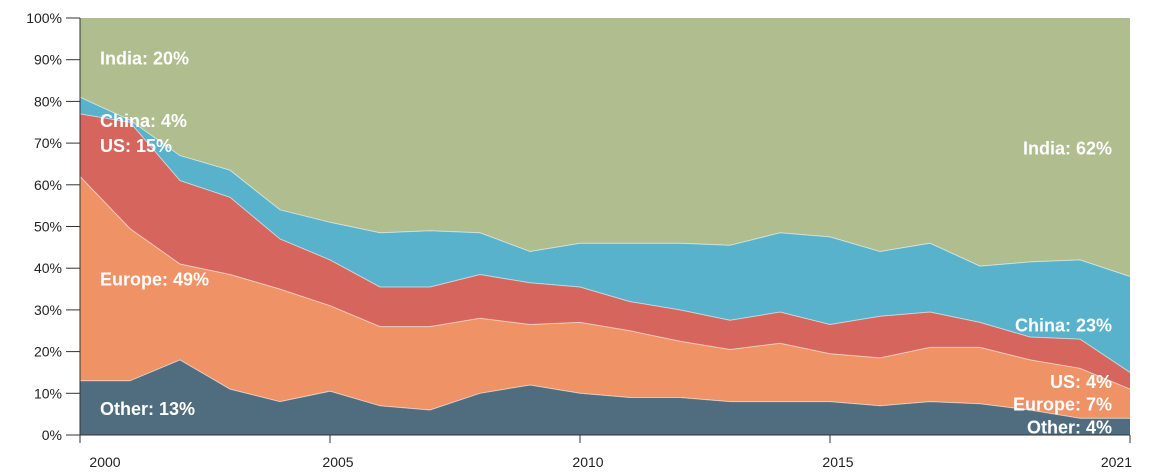  Describe the element at coordinates (136, 146) in the screenshot. I see `label-us-start: US: 15%` at that location.